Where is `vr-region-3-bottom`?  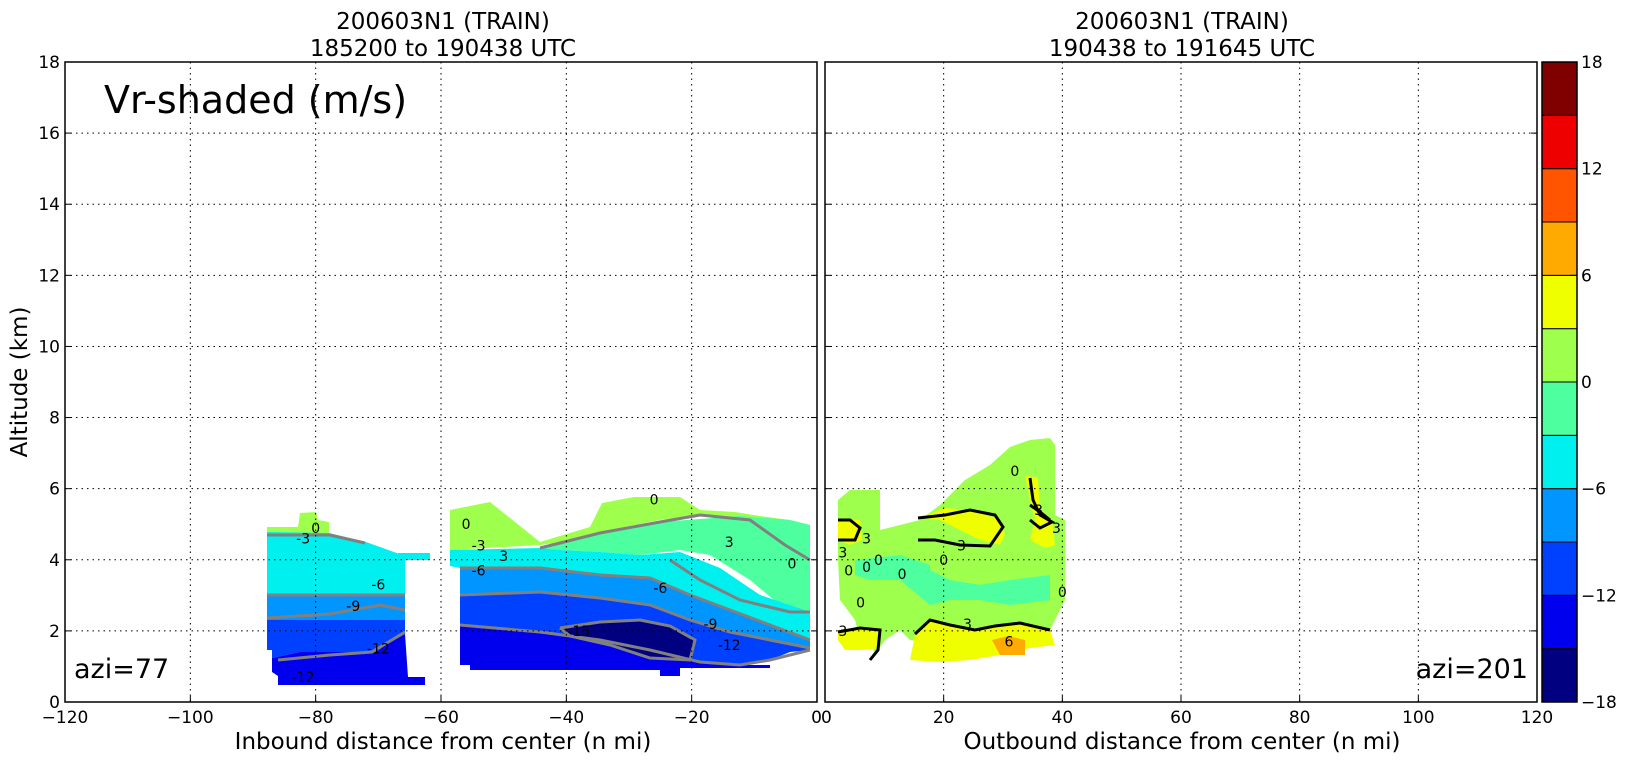 vr-region-3-bottom is located at coordinates (982, 640).